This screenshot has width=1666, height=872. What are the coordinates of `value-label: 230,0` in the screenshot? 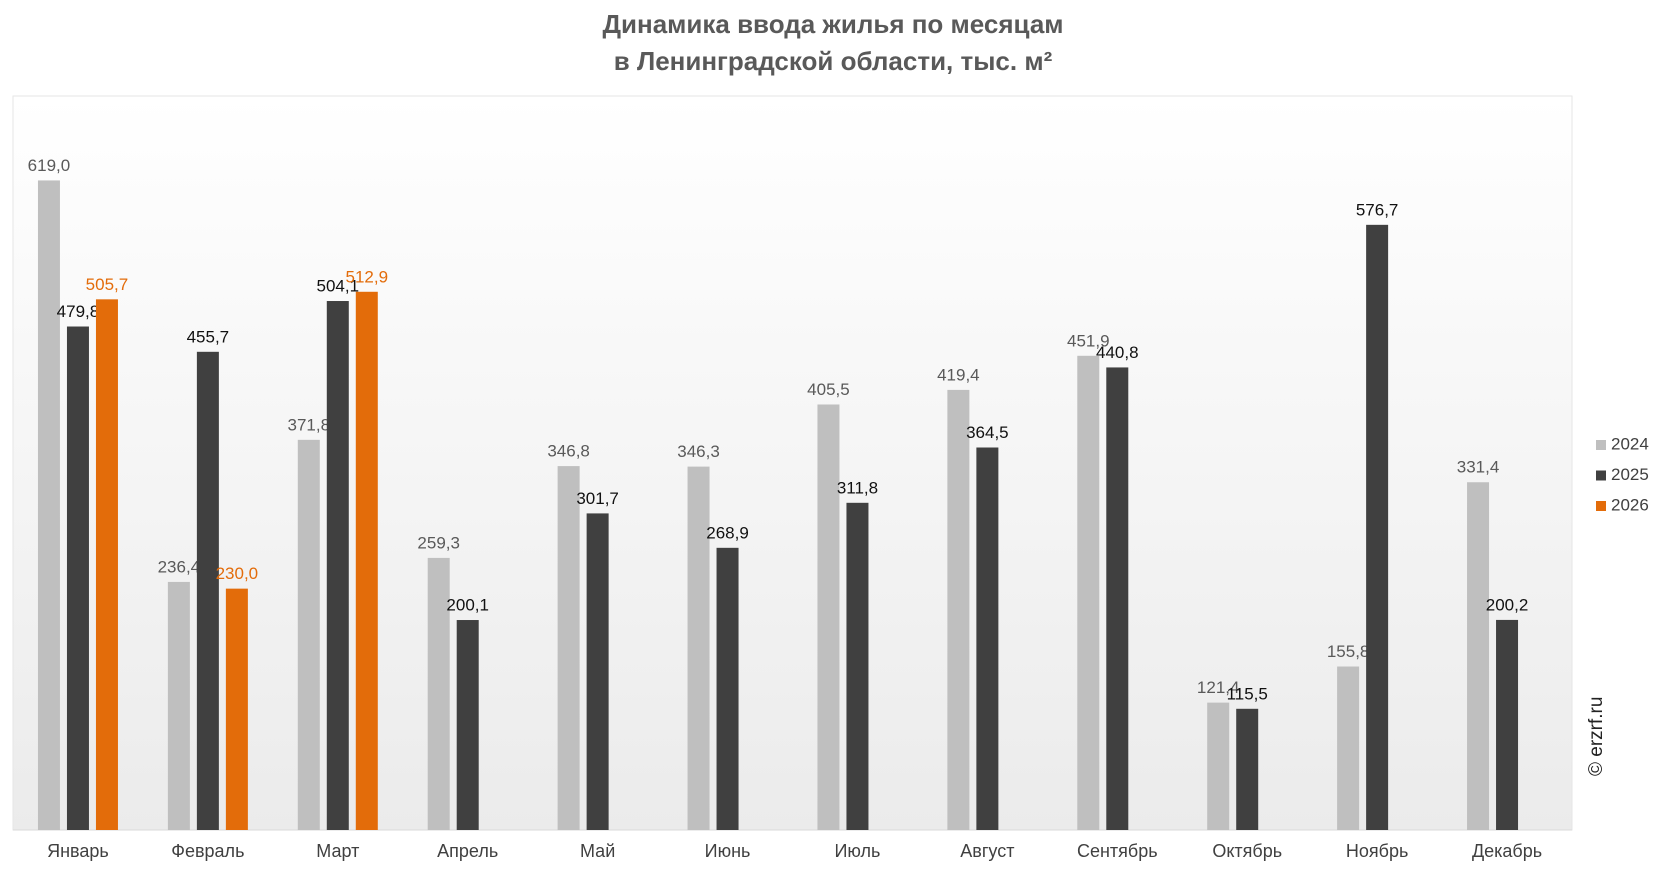 It's located at (237, 573).